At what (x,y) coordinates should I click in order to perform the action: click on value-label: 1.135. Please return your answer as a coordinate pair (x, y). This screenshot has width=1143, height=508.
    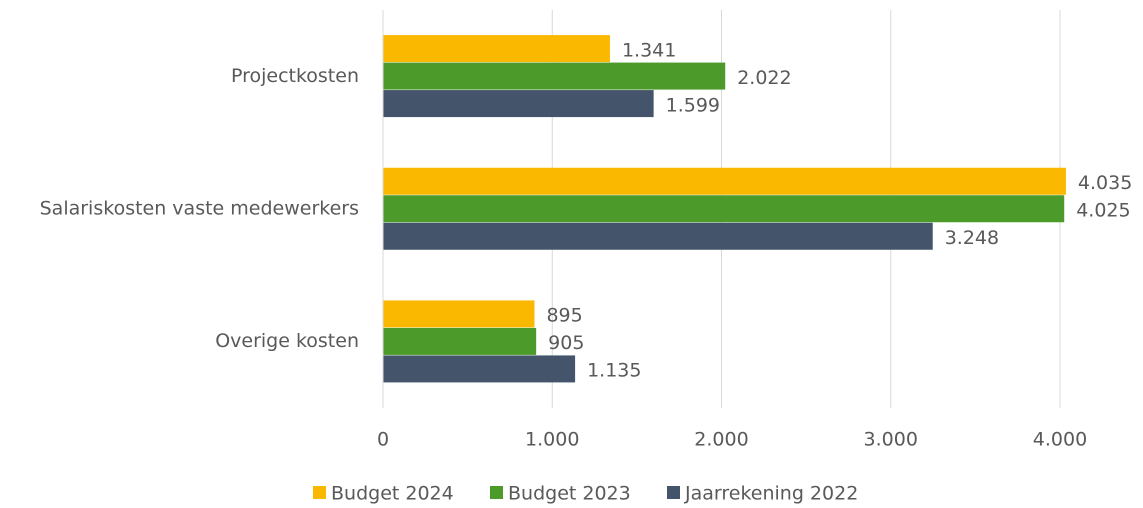
    Looking at the image, I should click on (614, 371).